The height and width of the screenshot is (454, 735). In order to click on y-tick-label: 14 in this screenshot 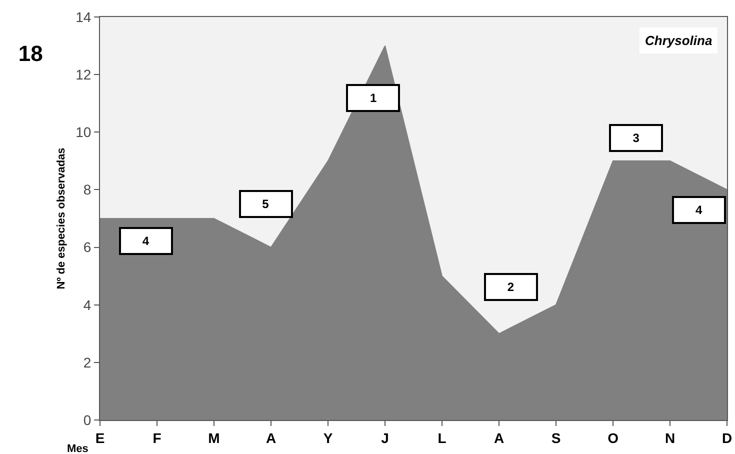, I will do `click(84, 16)`.